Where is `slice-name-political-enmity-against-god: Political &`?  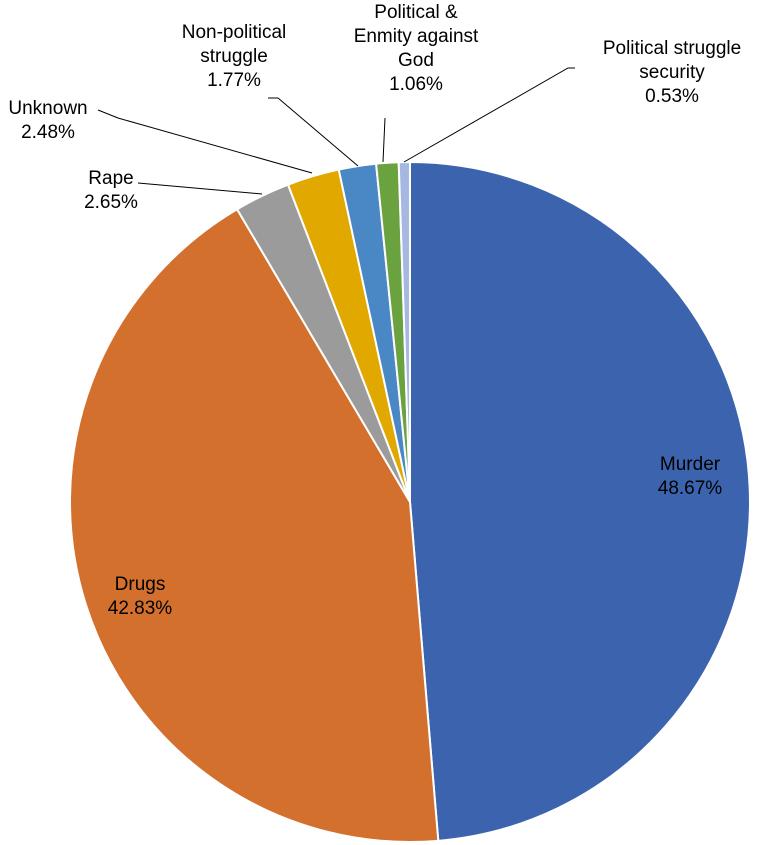
slice-name-political-enmity-against-god: Political & is located at coordinates (416, 12).